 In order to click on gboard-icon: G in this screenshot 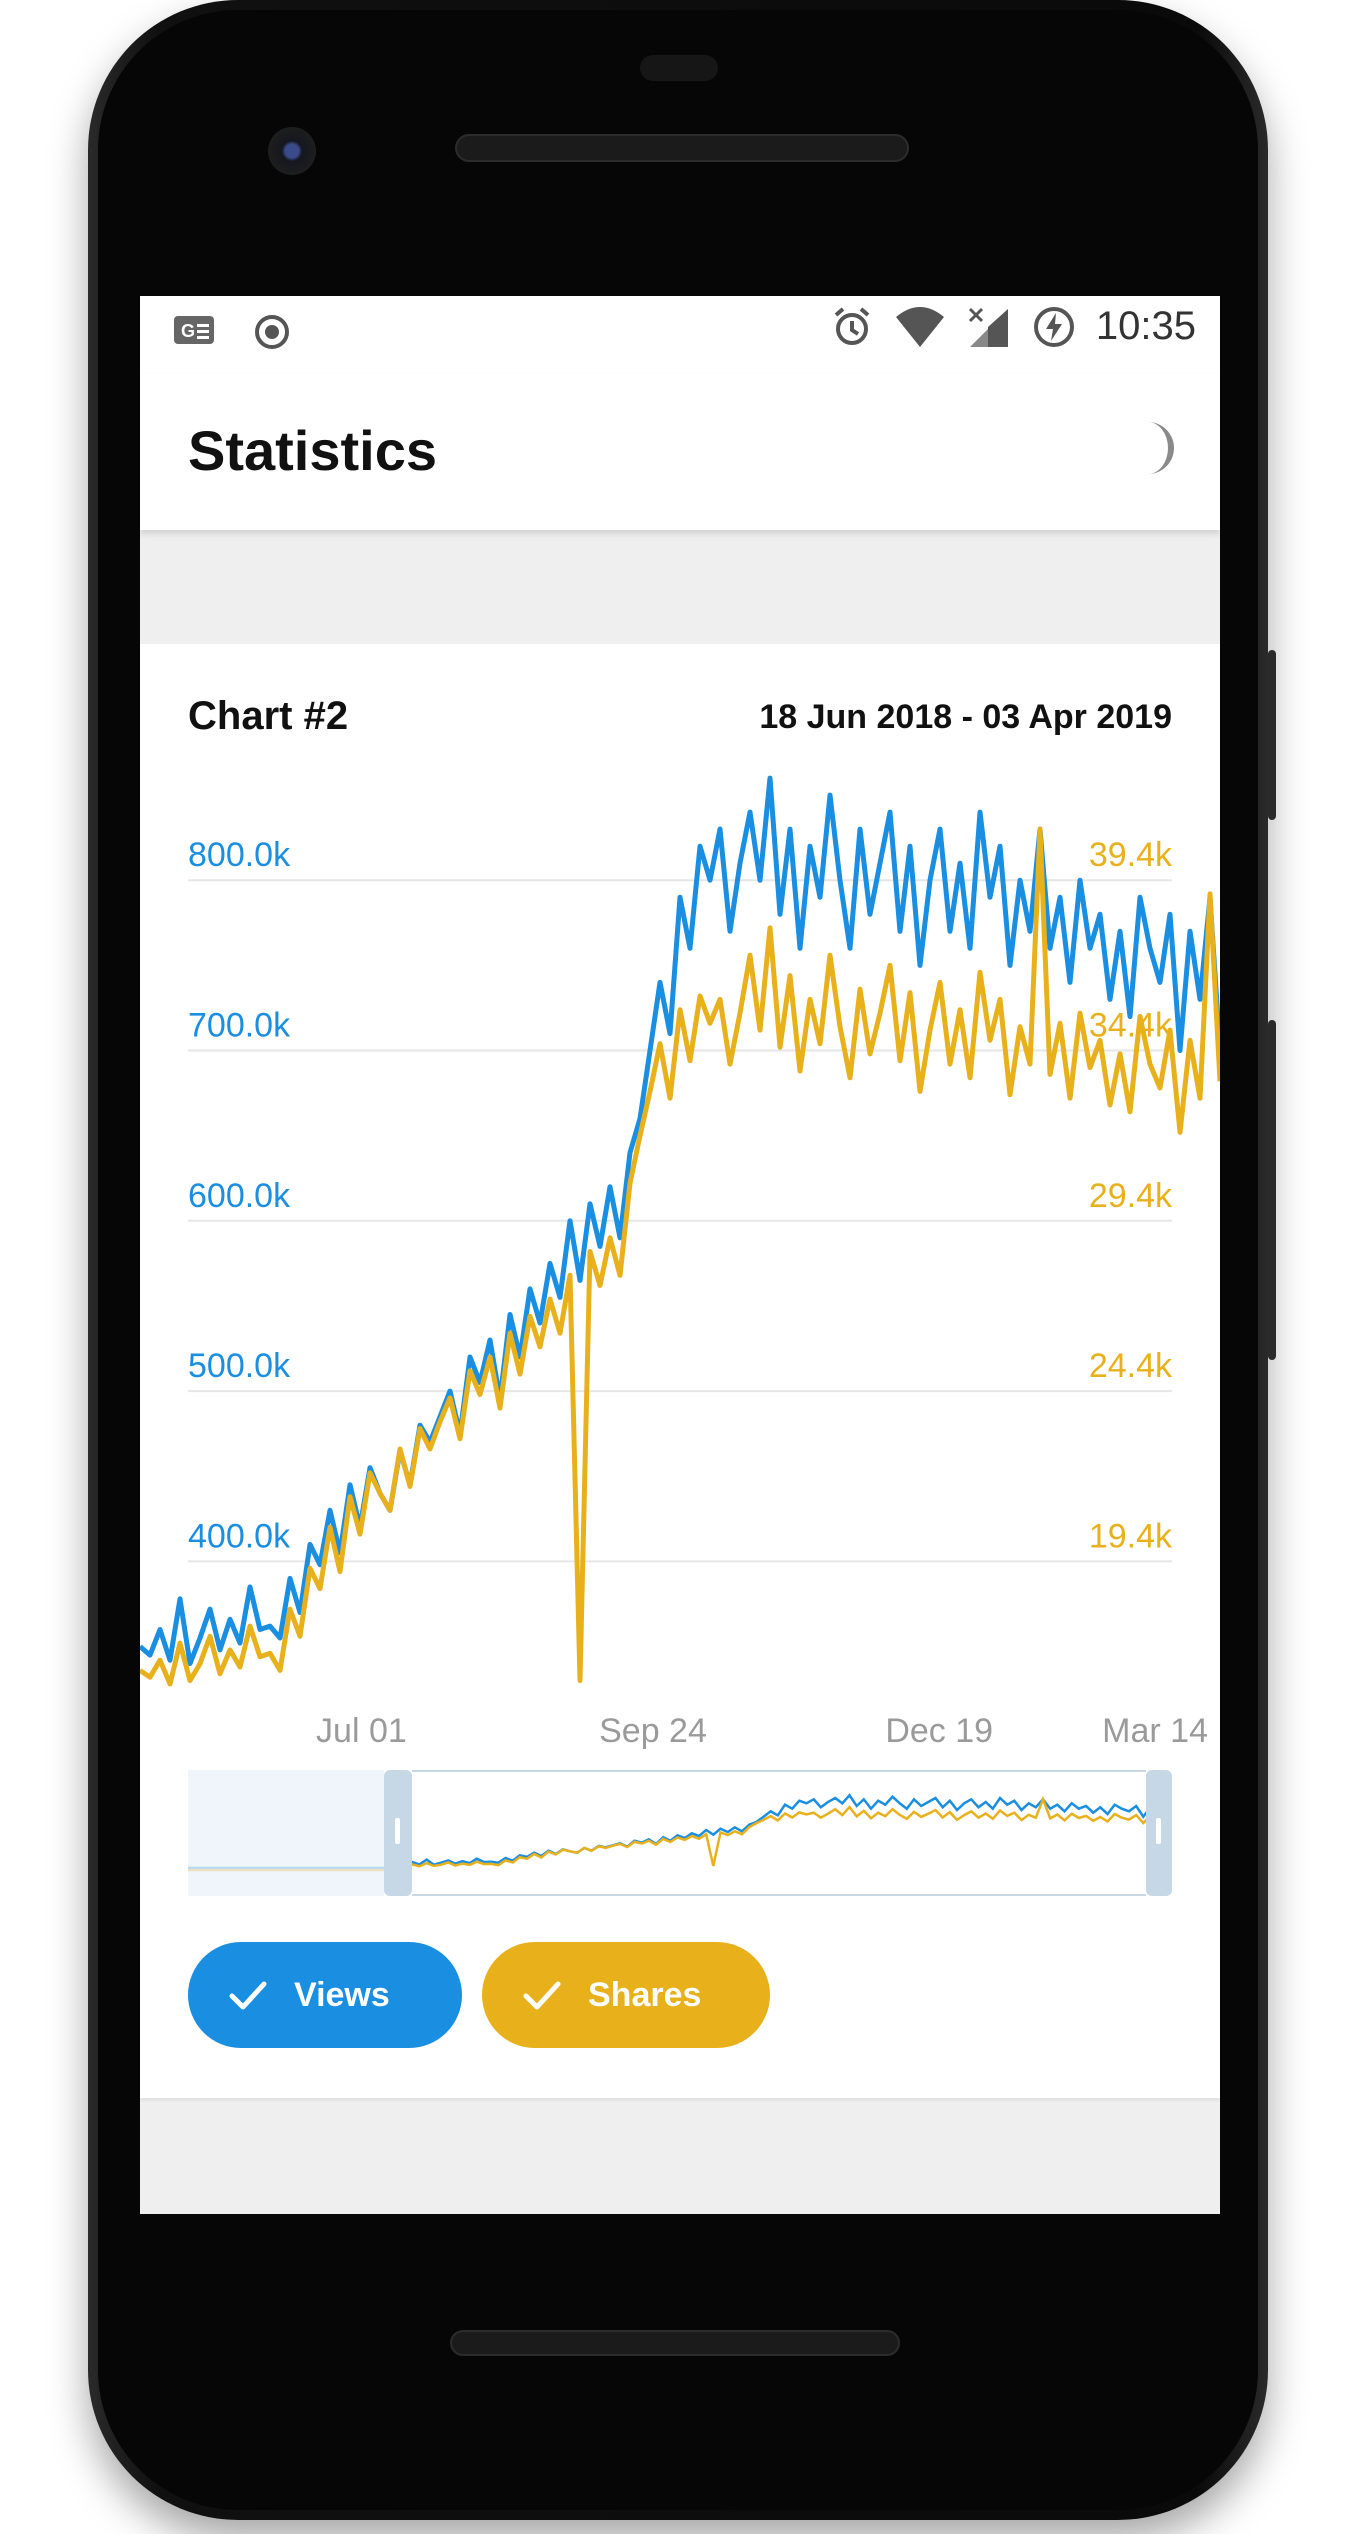, I will do `click(194, 330)`.